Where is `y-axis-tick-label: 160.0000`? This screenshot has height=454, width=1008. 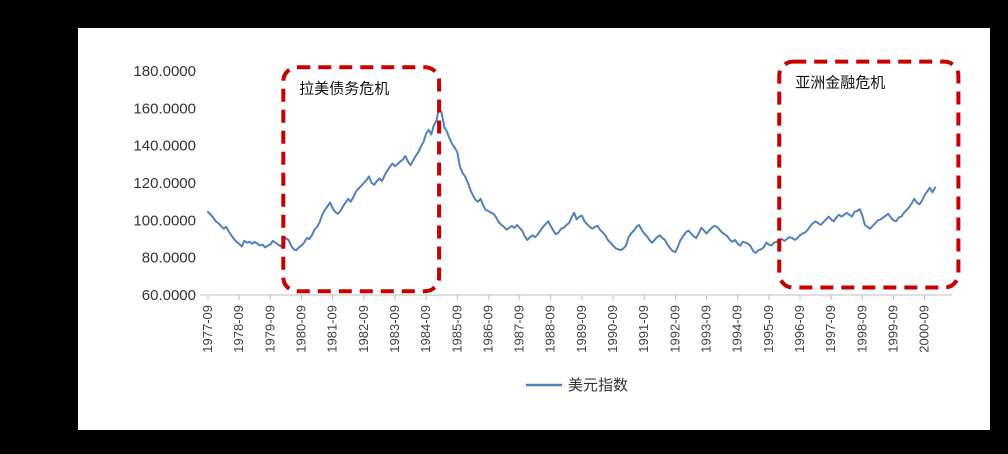 y-axis-tick-label: 160.0000 is located at coordinates (164, 108).